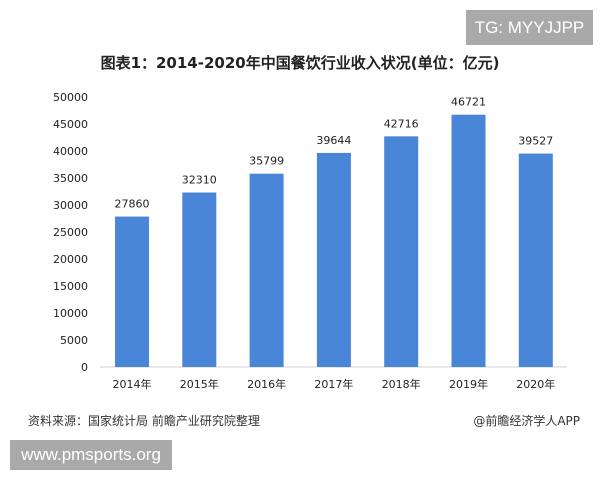 Image resolution: width=600 pixels, height=480 pixels. What do you see at coordinates (132, 204) in the screenshot?
I see `data-label: 27860` at bounding box center [132, 204].